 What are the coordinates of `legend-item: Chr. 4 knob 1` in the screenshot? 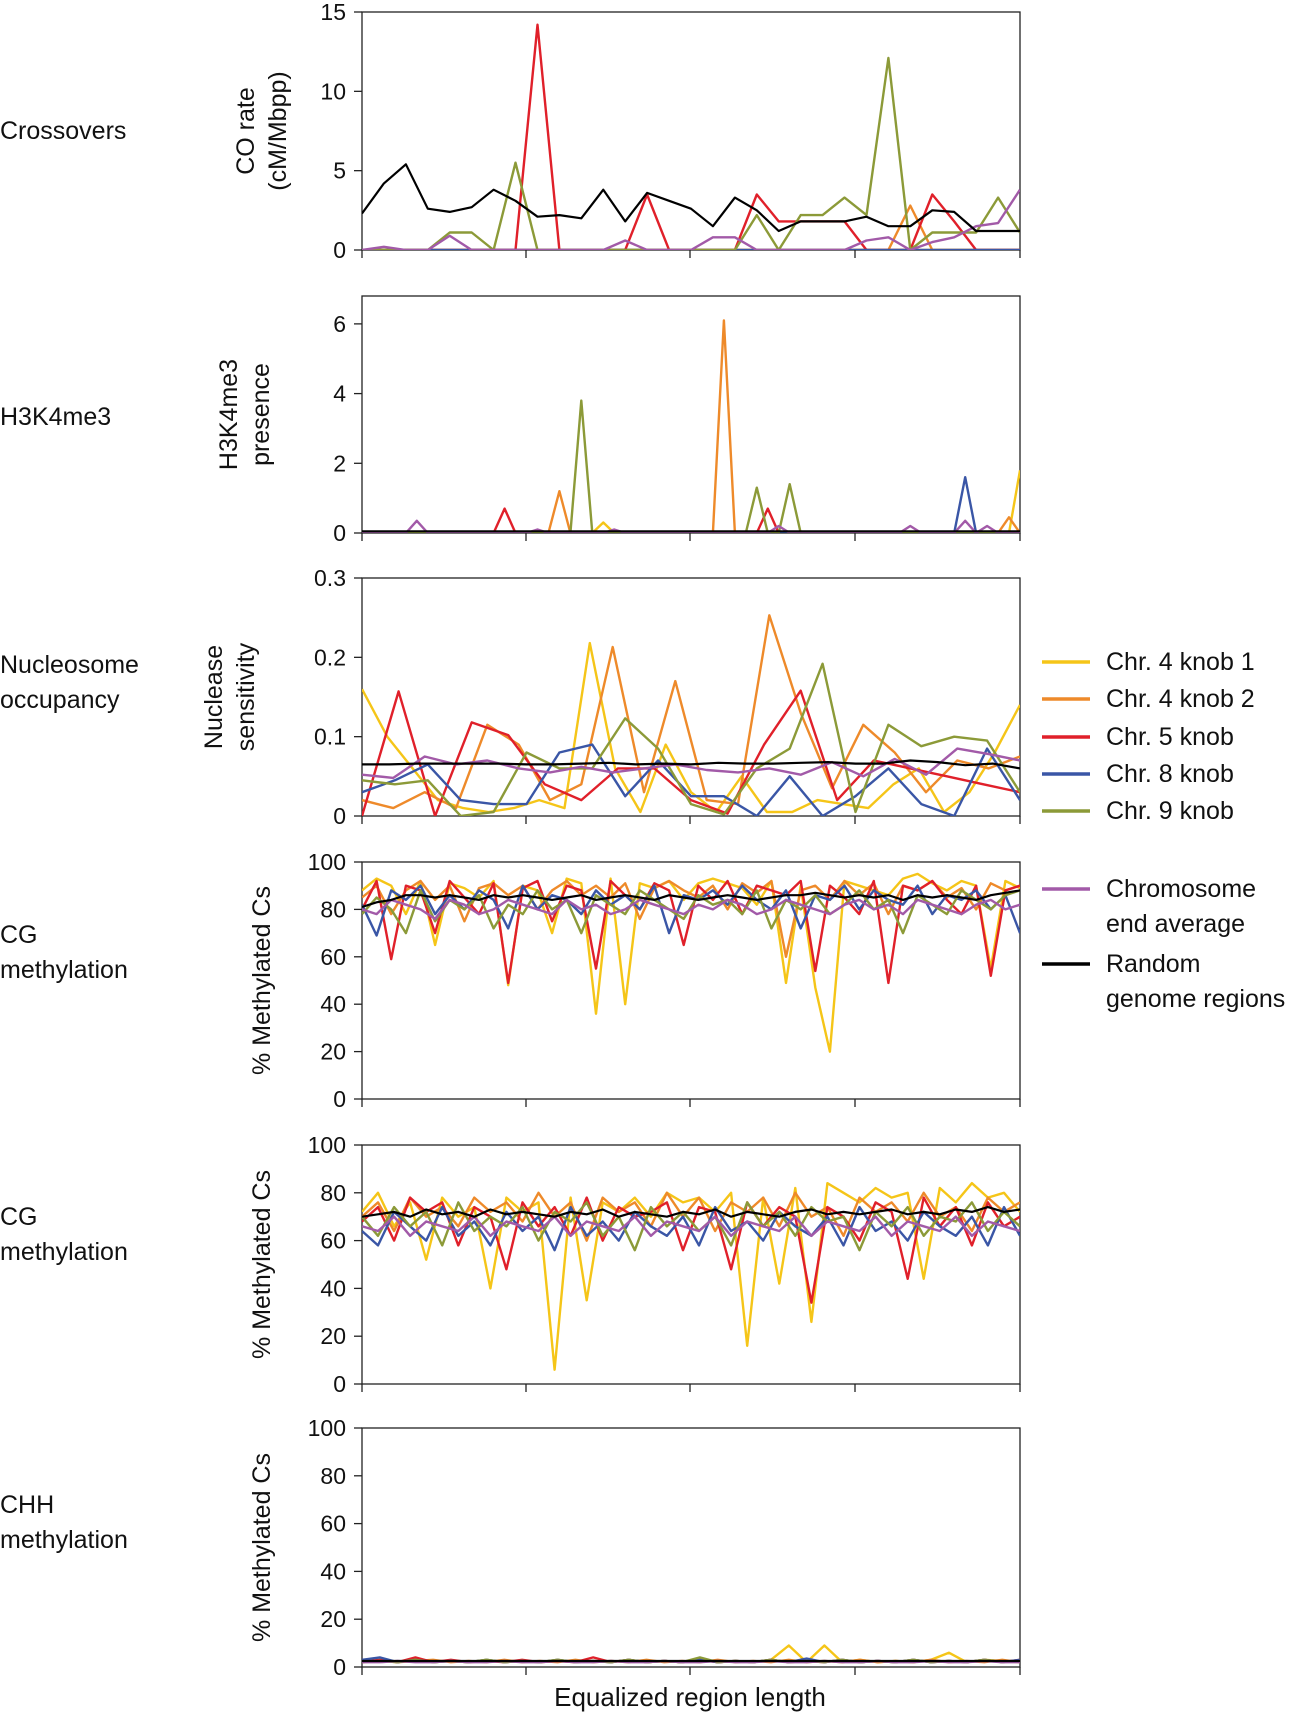 It's located at (1148, 662).